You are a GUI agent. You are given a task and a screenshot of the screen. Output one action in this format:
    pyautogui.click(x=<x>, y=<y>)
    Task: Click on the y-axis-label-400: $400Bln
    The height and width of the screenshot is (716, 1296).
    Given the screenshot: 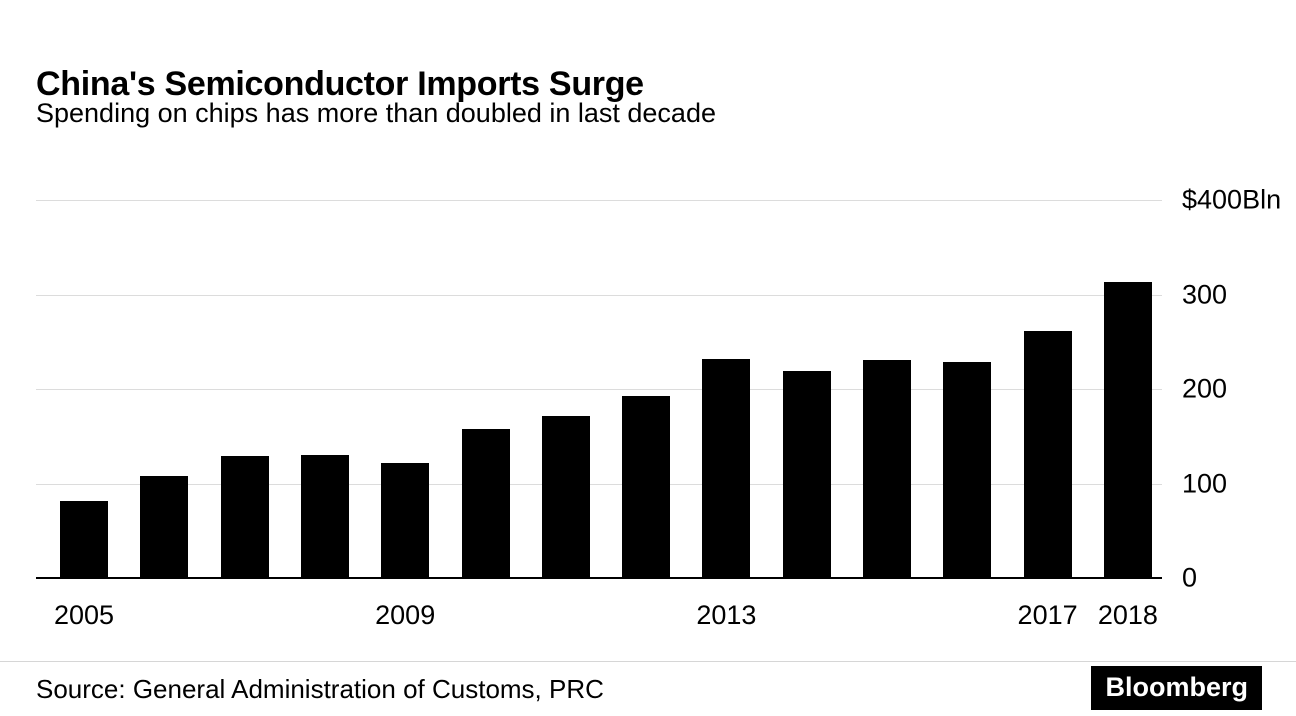 What is the action you would take?
    pyautogui.click(x=1232, y=199)
    